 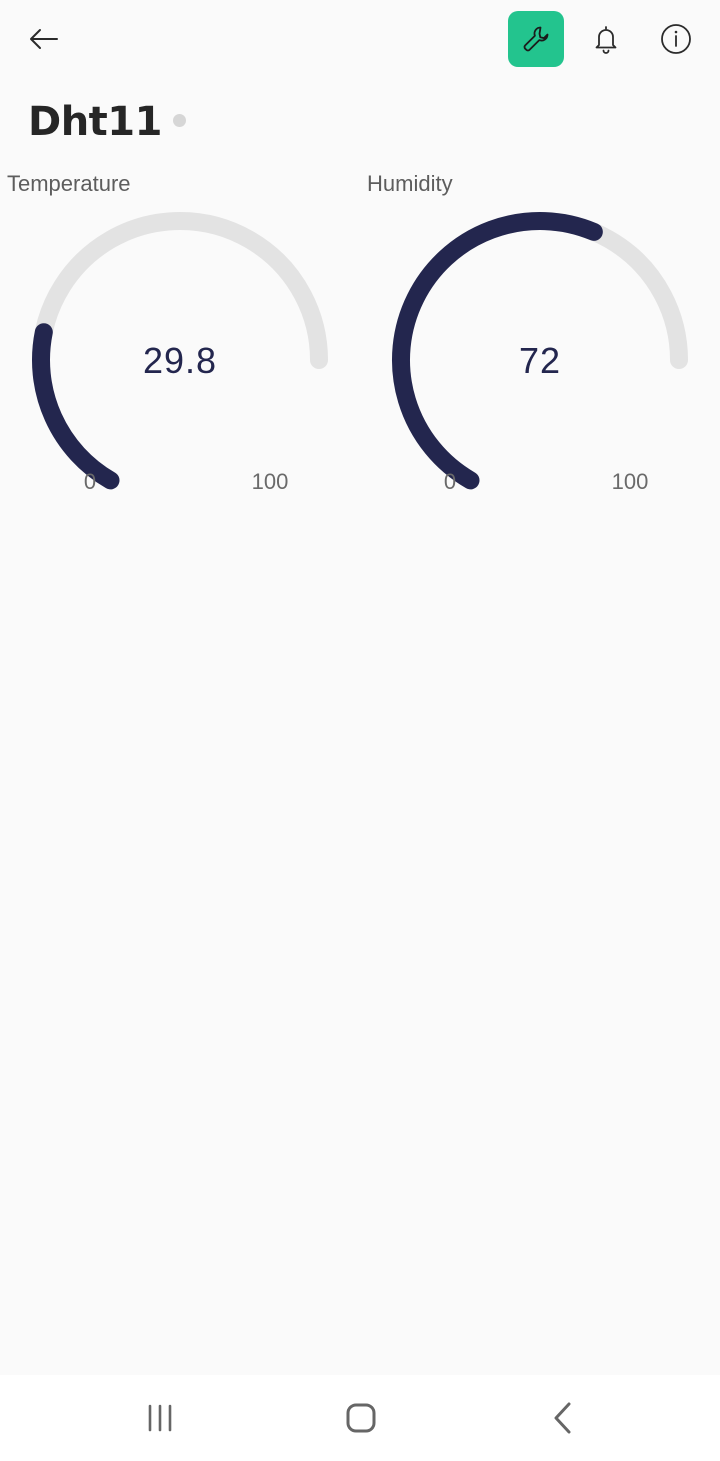 I want to click on temperature-gauge-widget: Temperature 29.8 0 100, so click(x=180, y=335).